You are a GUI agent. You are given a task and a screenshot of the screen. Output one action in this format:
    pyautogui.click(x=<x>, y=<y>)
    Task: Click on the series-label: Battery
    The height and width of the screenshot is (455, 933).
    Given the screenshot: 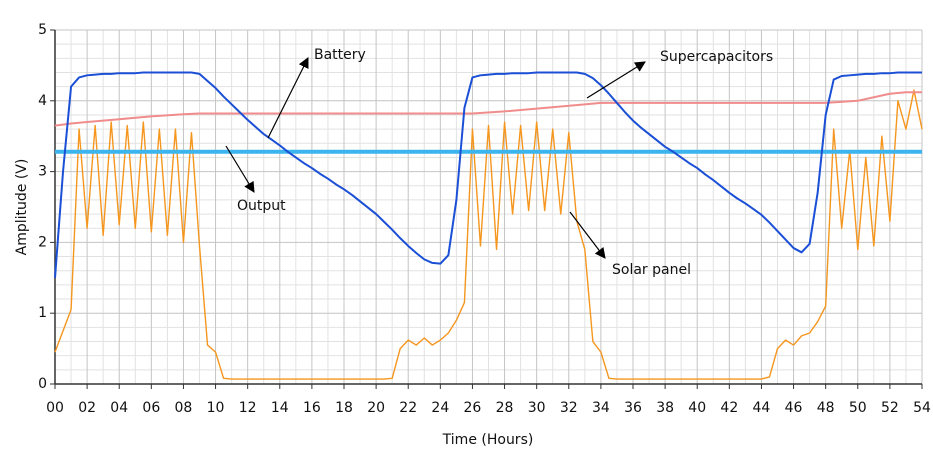 What is the action you would take?
    pyautogui.click(x=340, y=55)
    